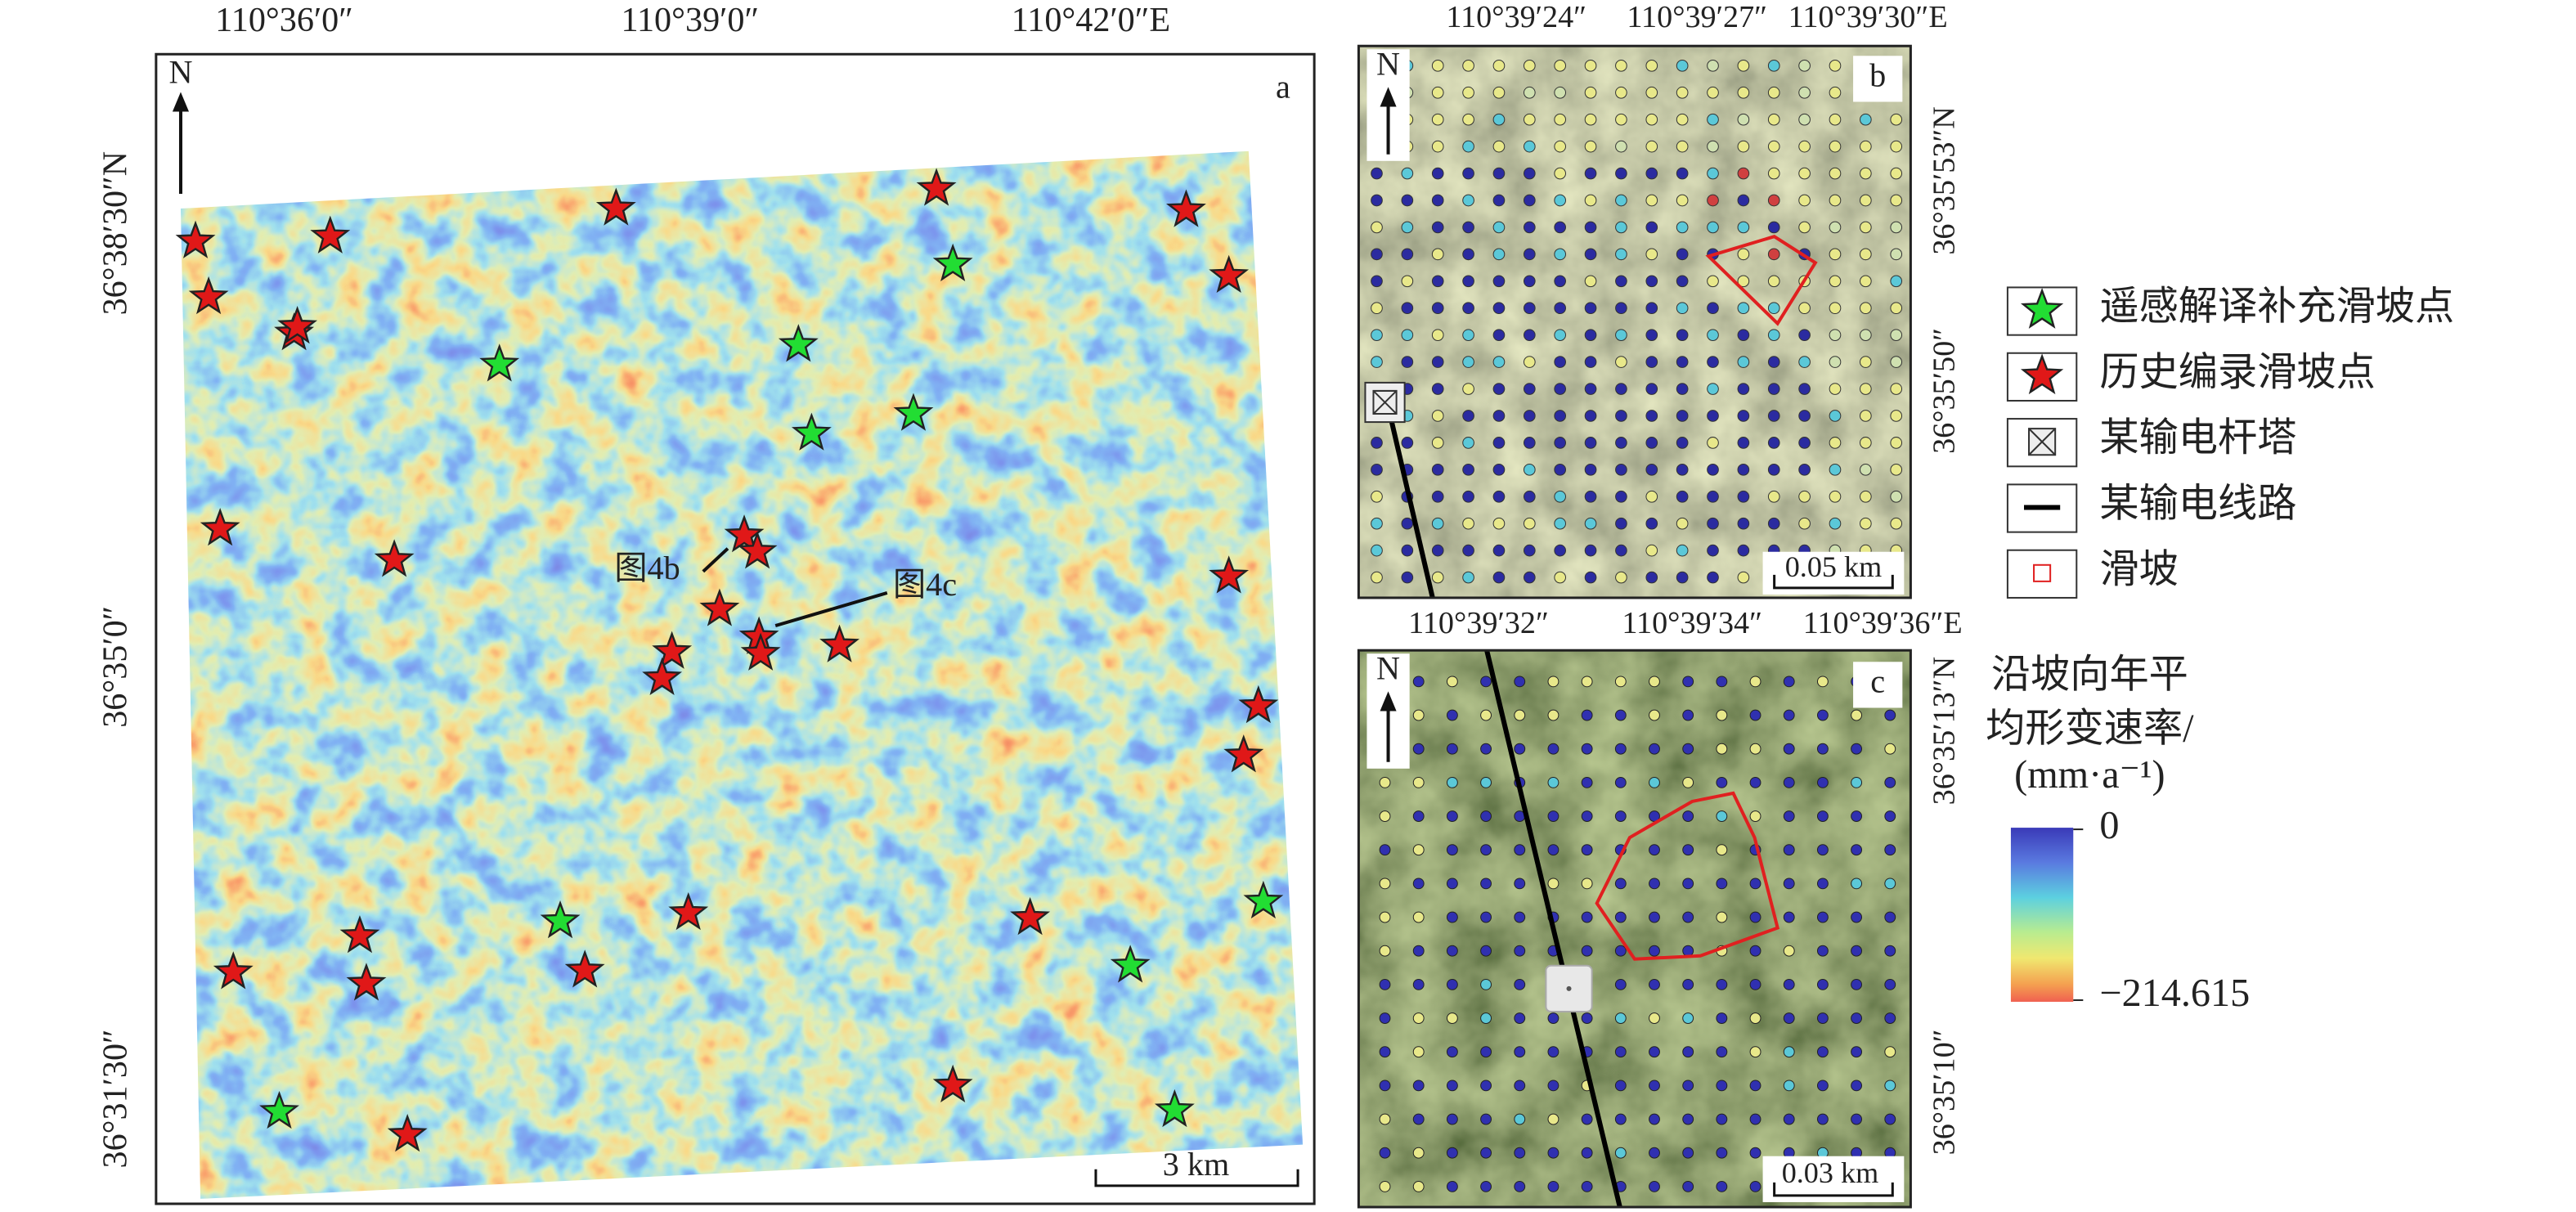 The image size is (2576, 1212). What do you see at coordinates (1692, 623) in the screenshot?
I see `lon-label: 110°39′34″` at bounding box center [1692, 623].